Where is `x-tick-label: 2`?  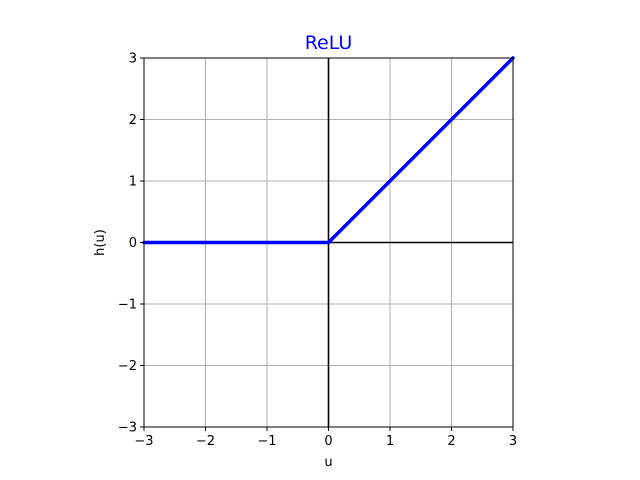
x-tick-label: 2 is located at coordinates (451, 441).